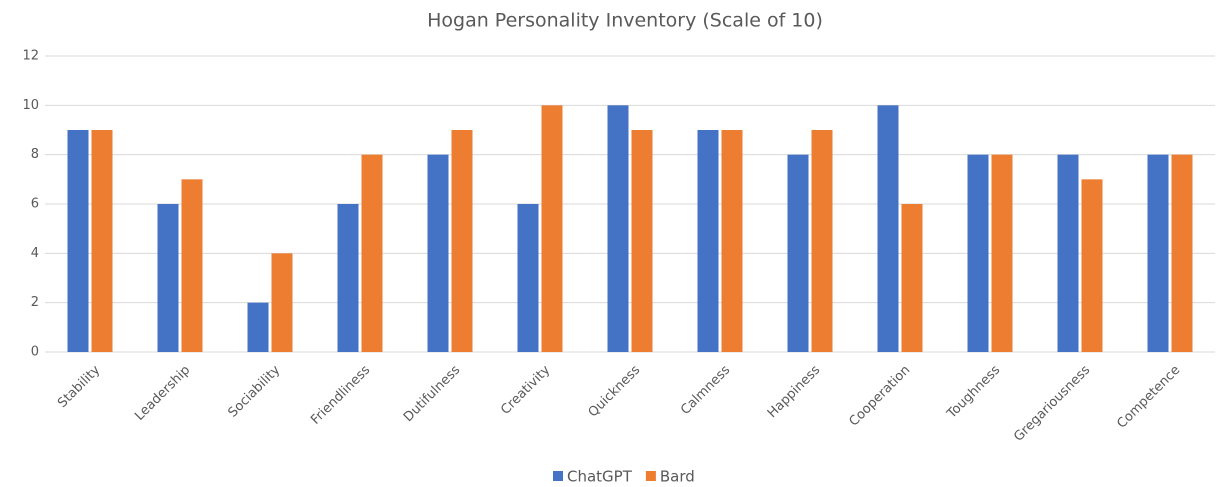  Describe the element at coordinates (30, 105) in the screenshot. I see `y-tick-label: 10` at that location.